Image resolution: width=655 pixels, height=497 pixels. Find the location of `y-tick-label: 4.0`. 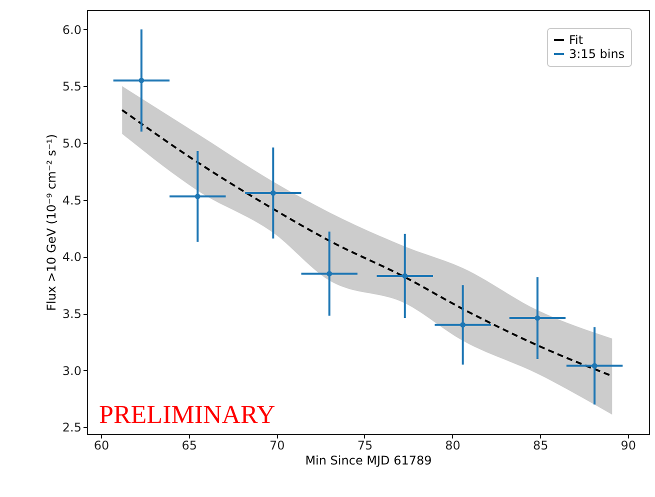

y-tick-label: 4.0 is located at coordinates (72, 257).